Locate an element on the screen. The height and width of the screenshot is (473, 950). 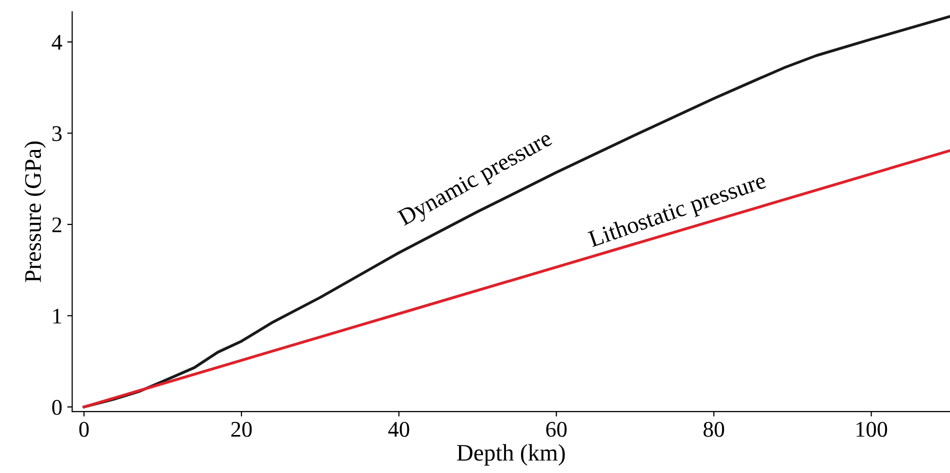
x-tick-label: 20 is located at coordinates (241, 429).